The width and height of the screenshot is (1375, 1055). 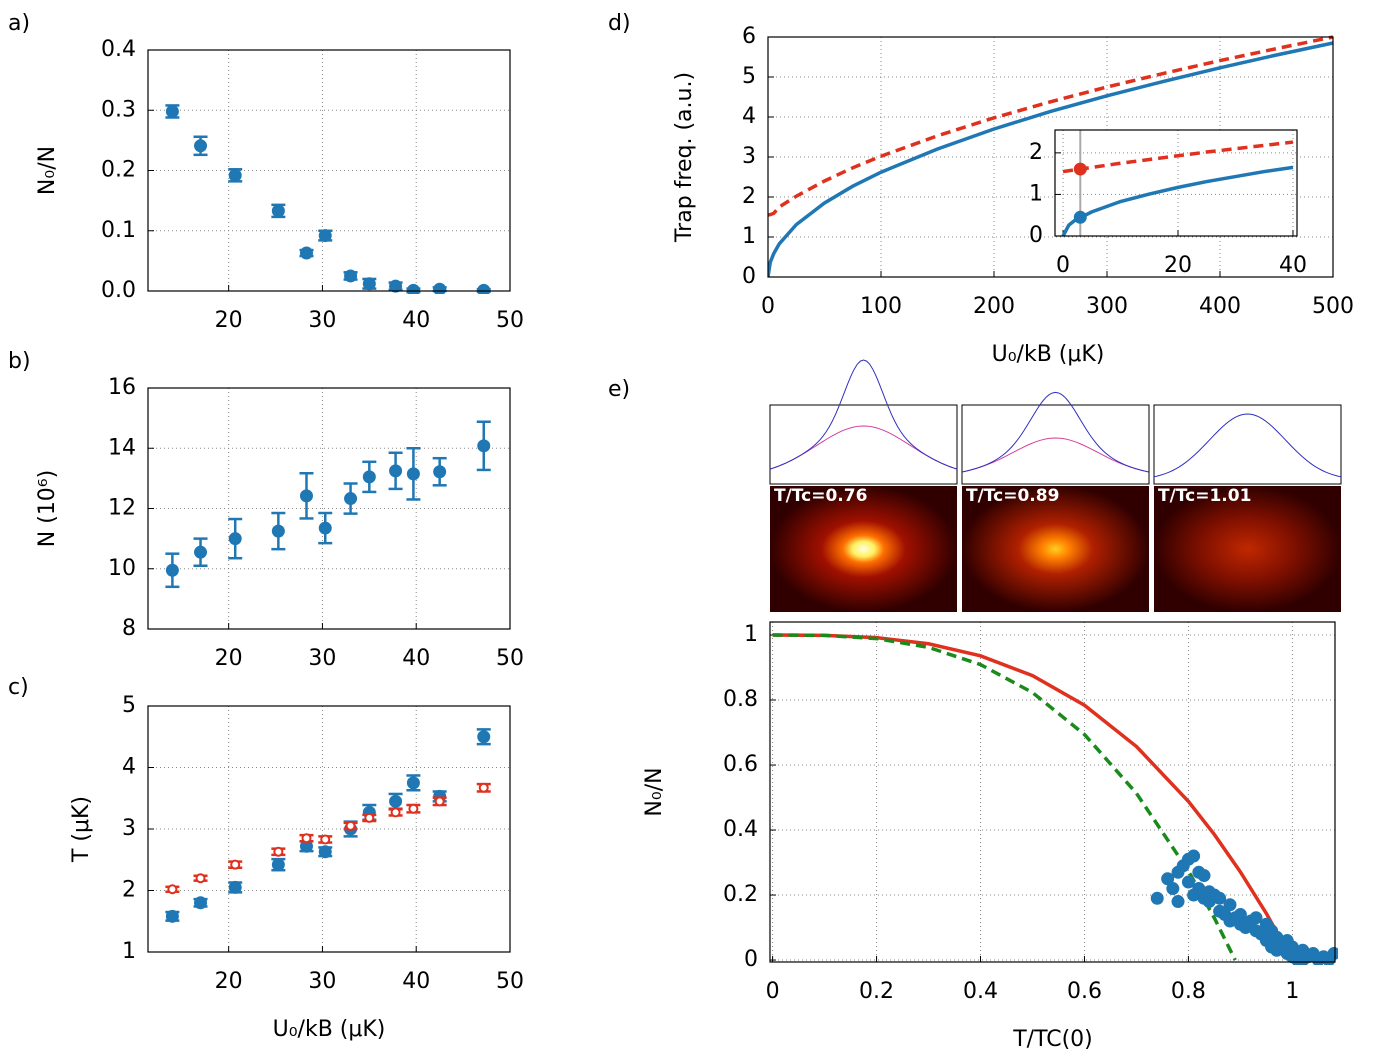 What do you see at coordinates (1052, 1039) in the screenshot?
I see `x-axis-title: T/TC(0)` at bounding box center [1052, 1039].